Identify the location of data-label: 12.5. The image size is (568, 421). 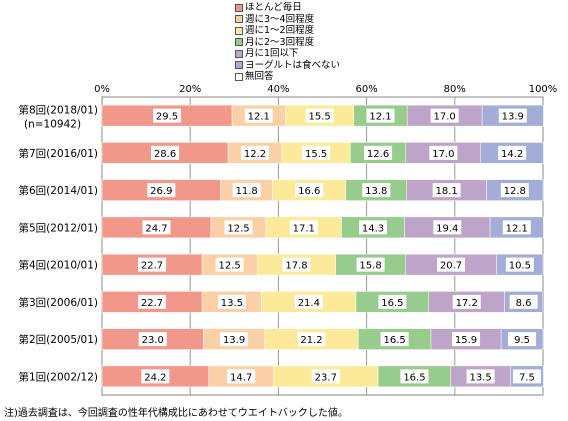
(230, 266).